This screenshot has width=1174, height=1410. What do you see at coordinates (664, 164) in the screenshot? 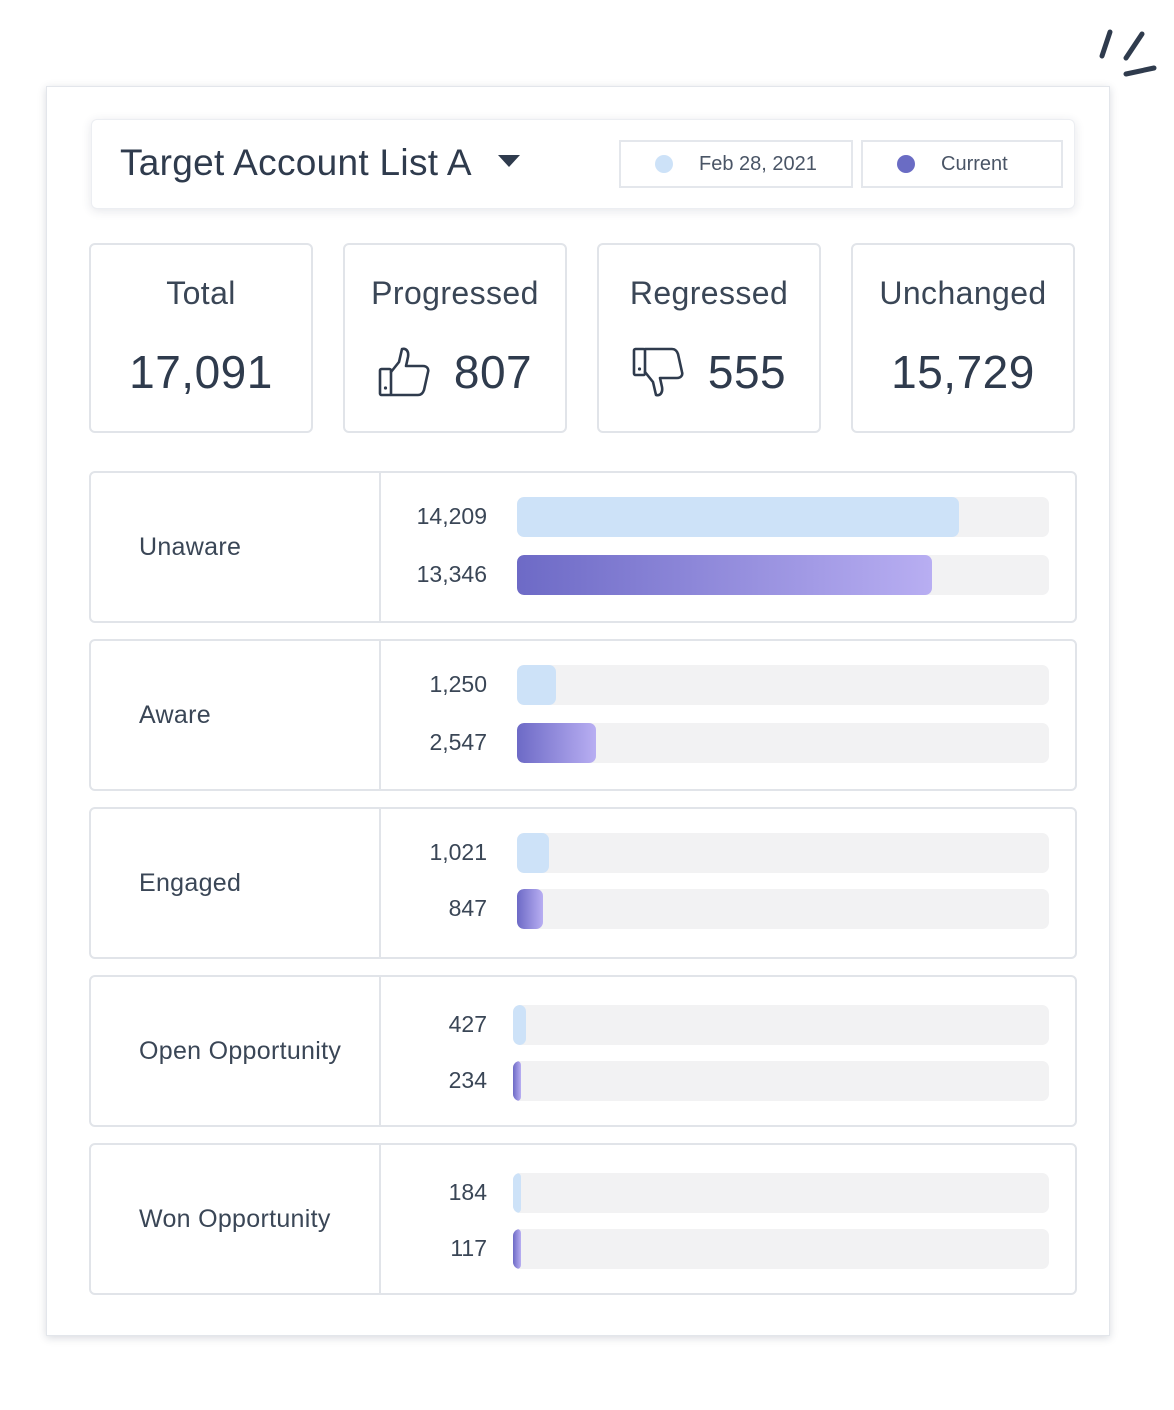
I see `light-blue-dot-icon` at bounding box center [664, 164].